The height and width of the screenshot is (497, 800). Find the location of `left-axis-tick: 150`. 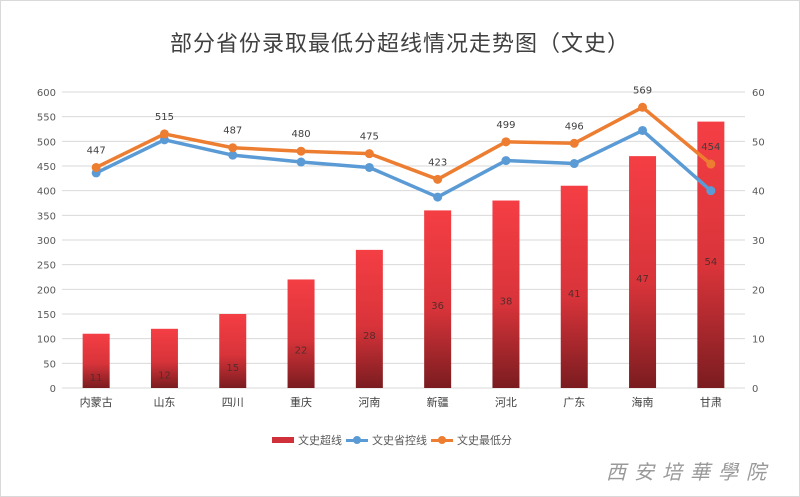

left-axis-tick: 150 is located at coordinates (46, 315).